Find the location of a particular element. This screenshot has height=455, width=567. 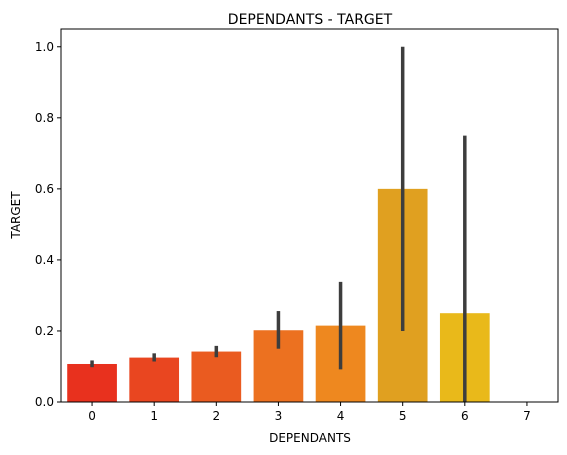

x-axis-label: DEPENDANTS is located at coordinates (310, 438).